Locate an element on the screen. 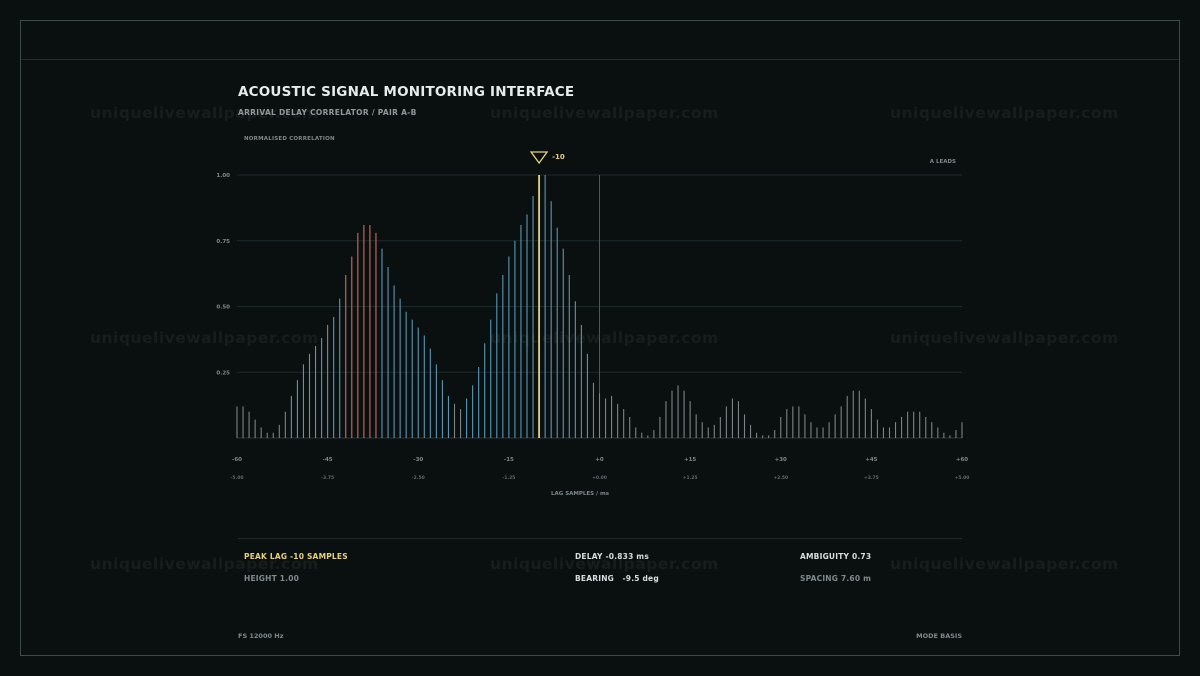 This screenshot has width=1200, height=676. y-tick-label: 0.25 is located at coordinates (223, 373).